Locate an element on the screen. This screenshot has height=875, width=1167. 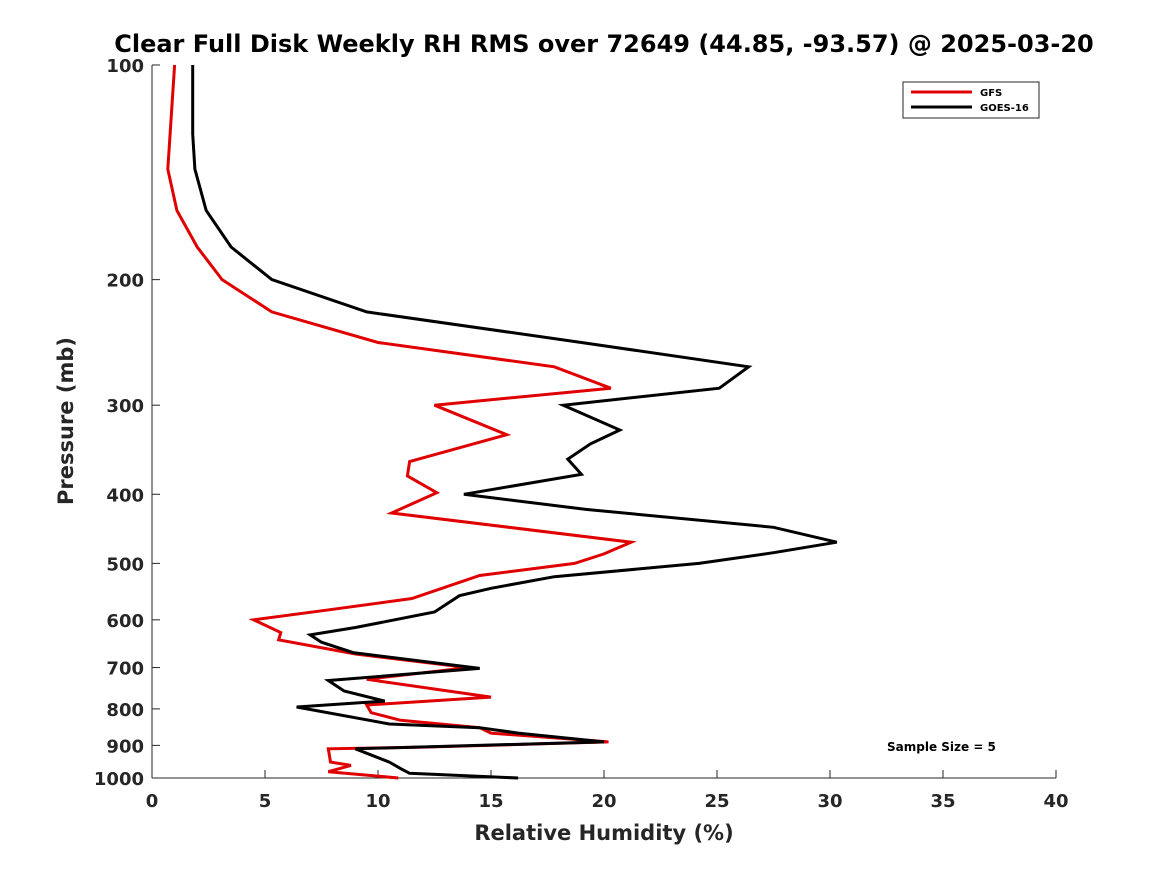
y-tick-label: 100 is located at coordinates (125, 66).